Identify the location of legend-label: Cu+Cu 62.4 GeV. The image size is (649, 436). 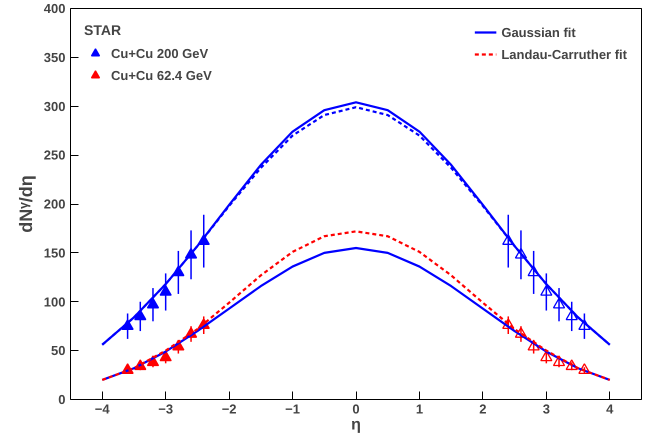
(161, 75).